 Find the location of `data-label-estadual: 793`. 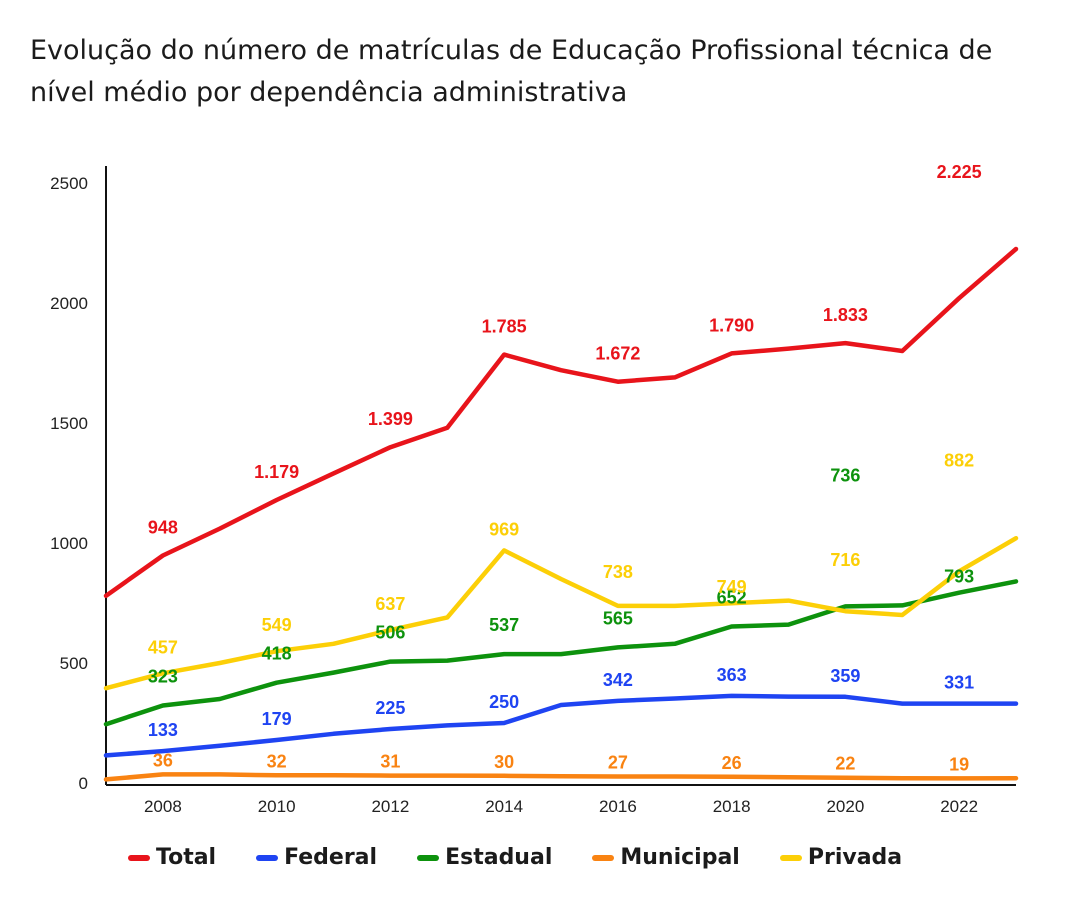

data-label-estadual: 793 is located at coordinates (959, 577).